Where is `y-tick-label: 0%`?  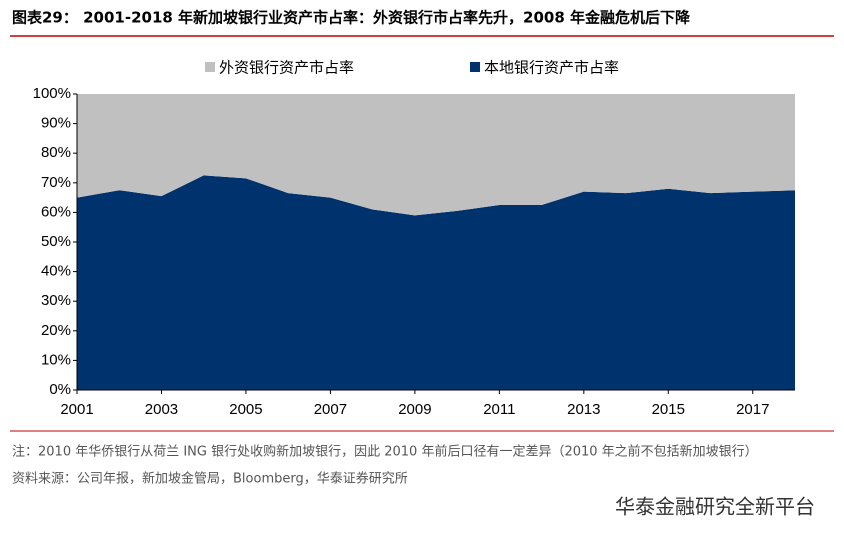 y-tick-label: 0% is located at coordinates (60, 389).